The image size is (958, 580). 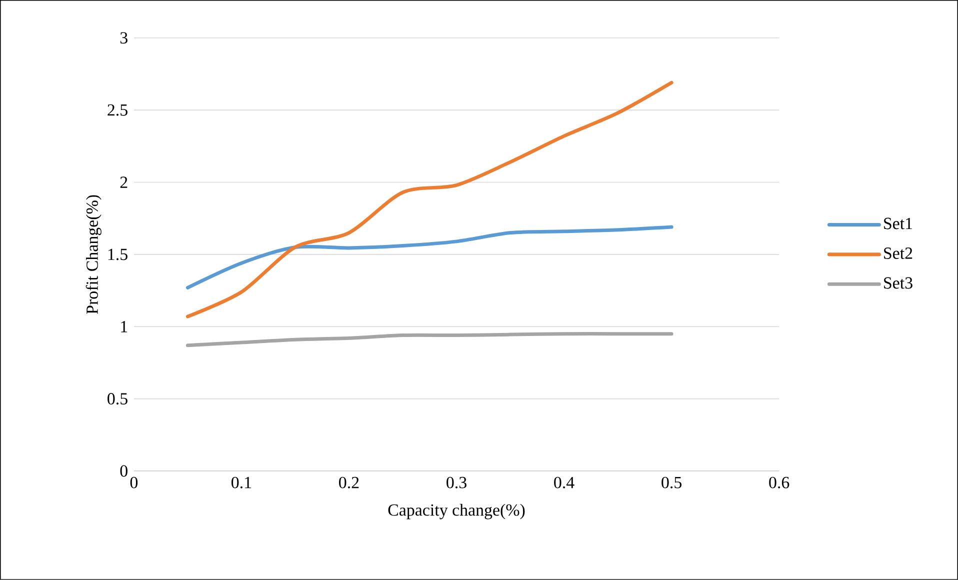 I want to click on y-tick-label: 3, so click(x=124, y=38).